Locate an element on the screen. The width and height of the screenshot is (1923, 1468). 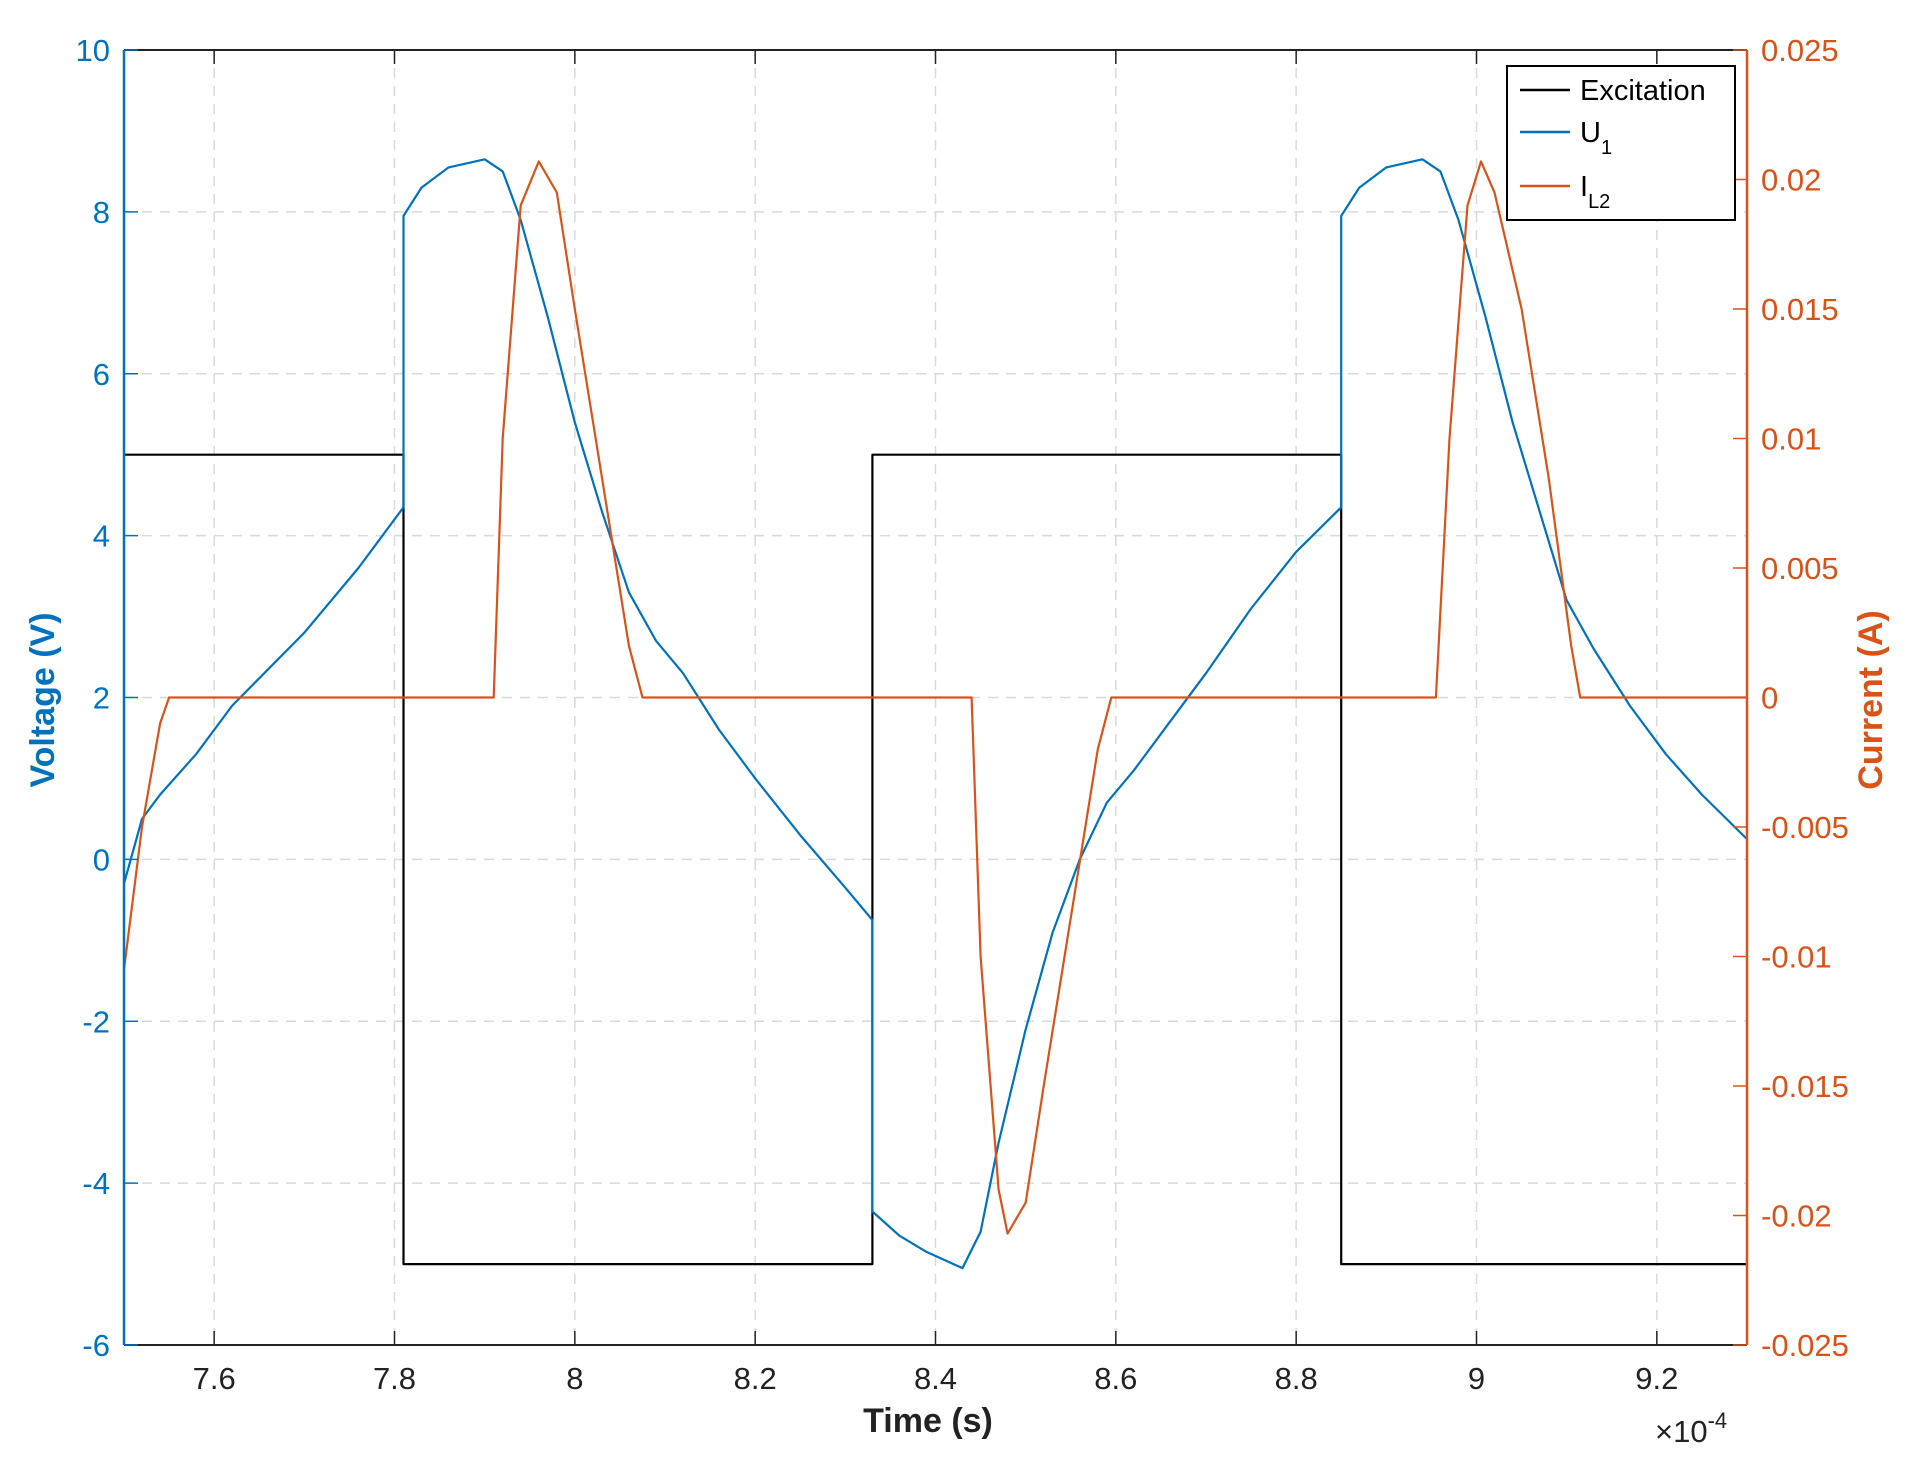
left-y-axis-ticks: 10 8 6 4 2 0 -2 -4 -6 is located at coordinates (107, 698).